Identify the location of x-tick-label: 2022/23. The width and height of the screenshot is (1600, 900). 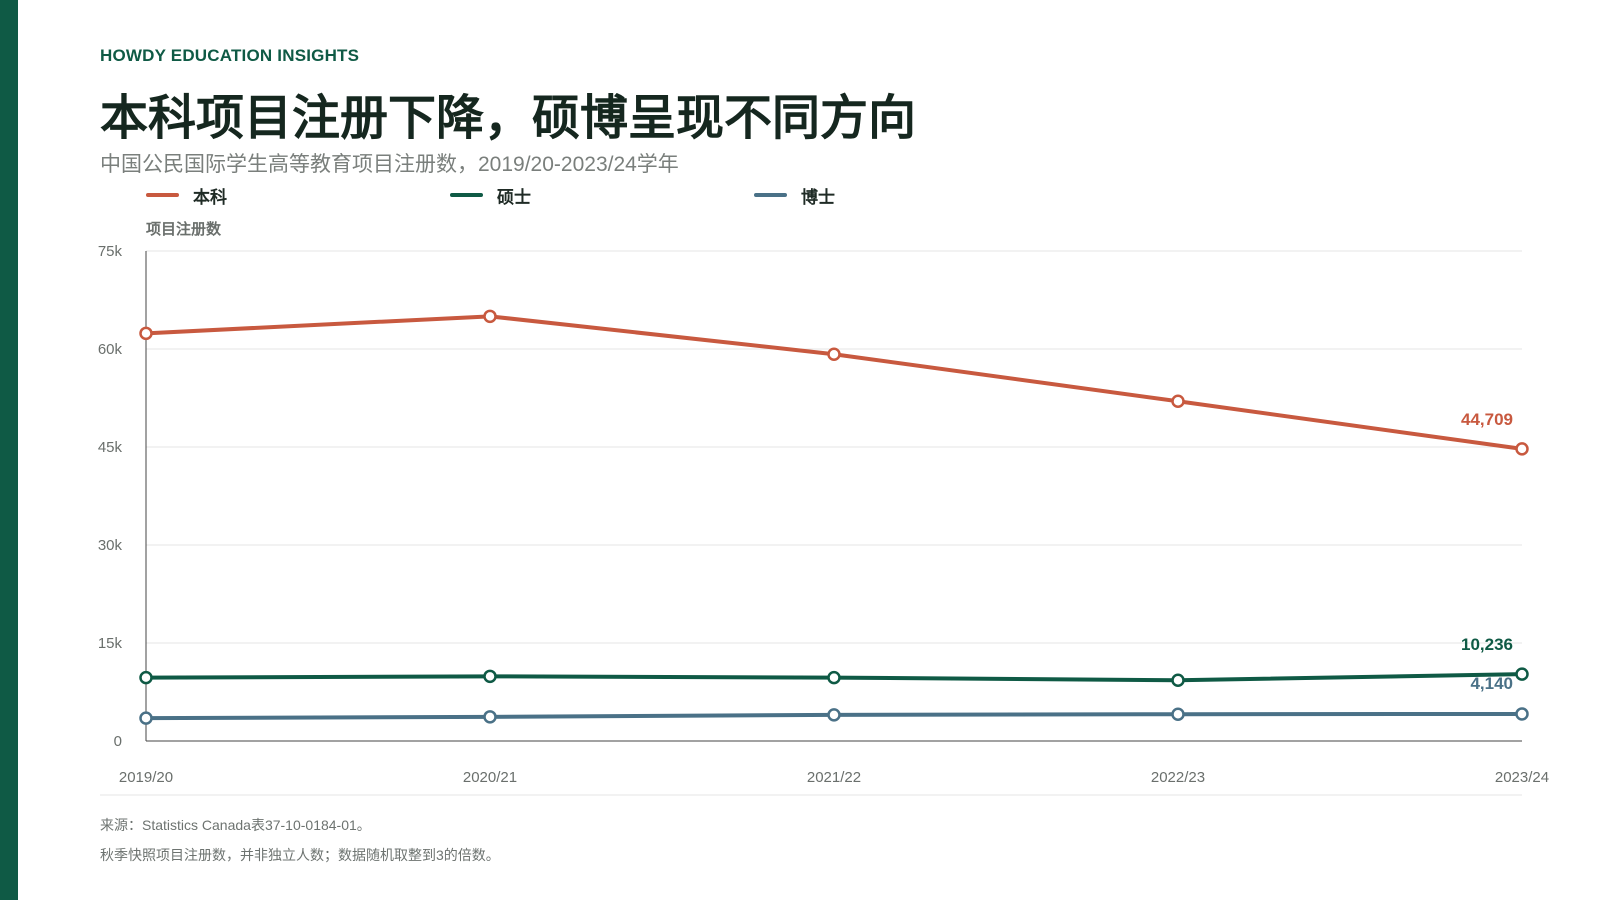
(1178, 777).